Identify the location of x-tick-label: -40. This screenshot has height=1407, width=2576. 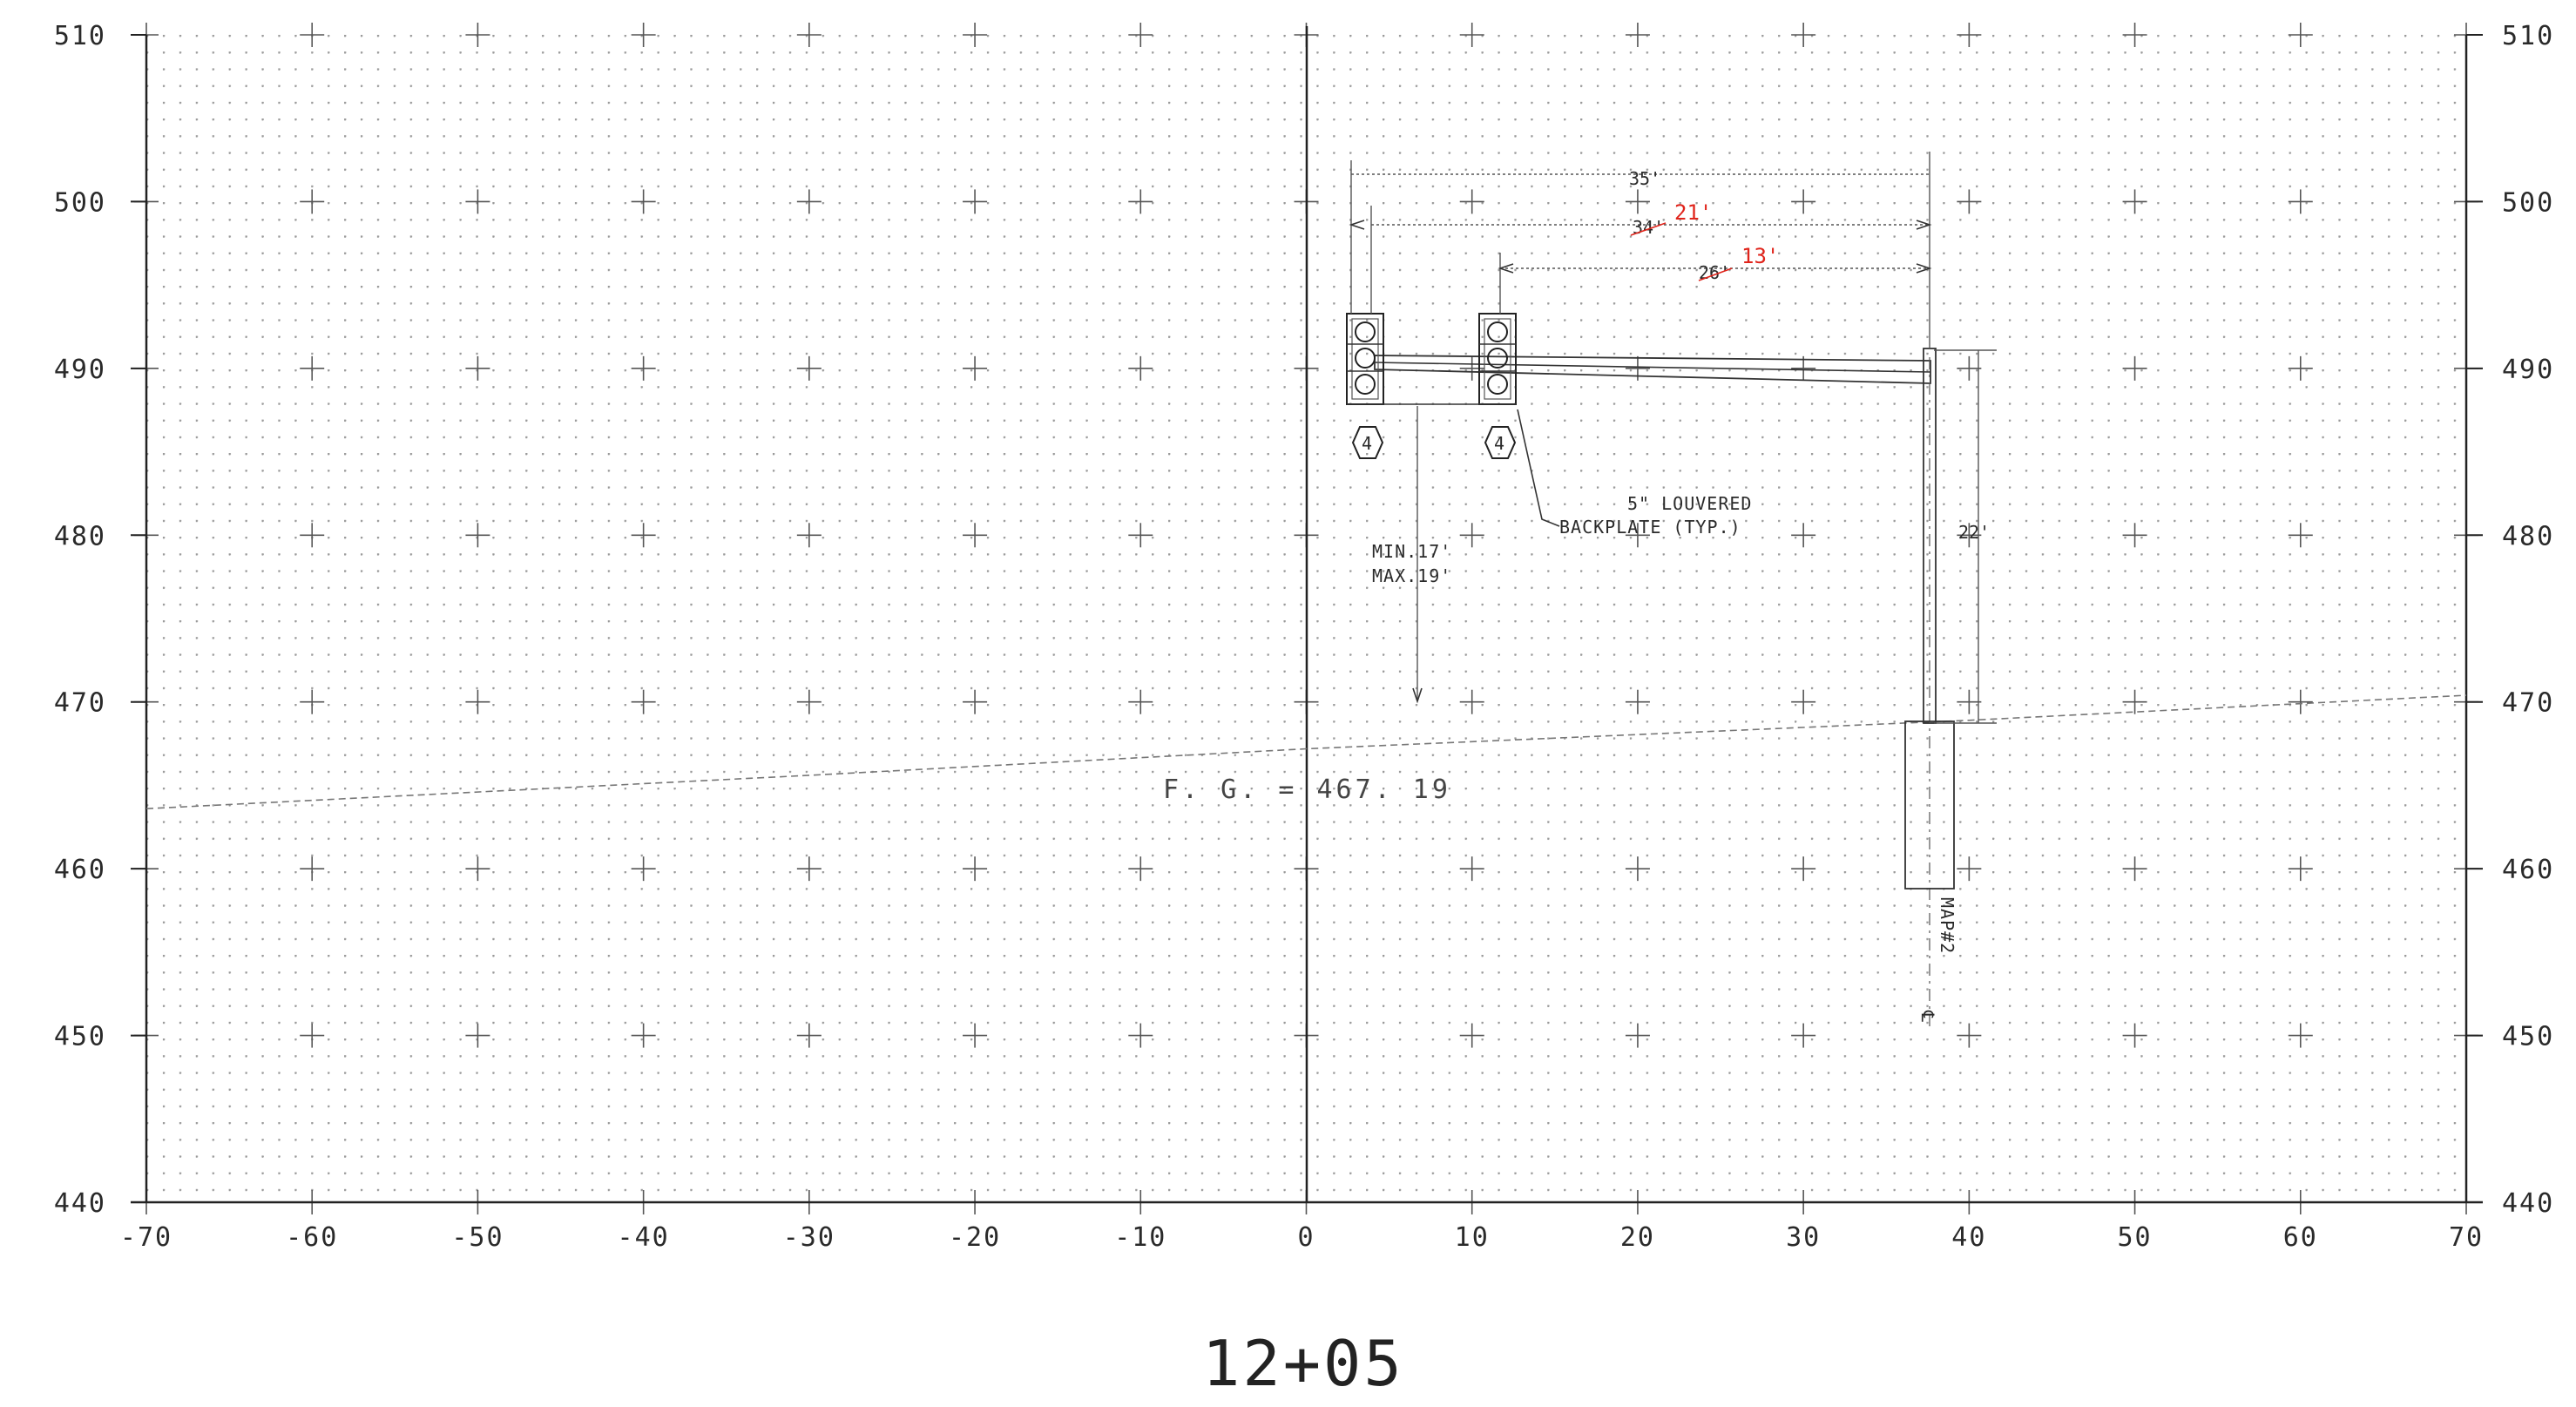
(644, 1237).